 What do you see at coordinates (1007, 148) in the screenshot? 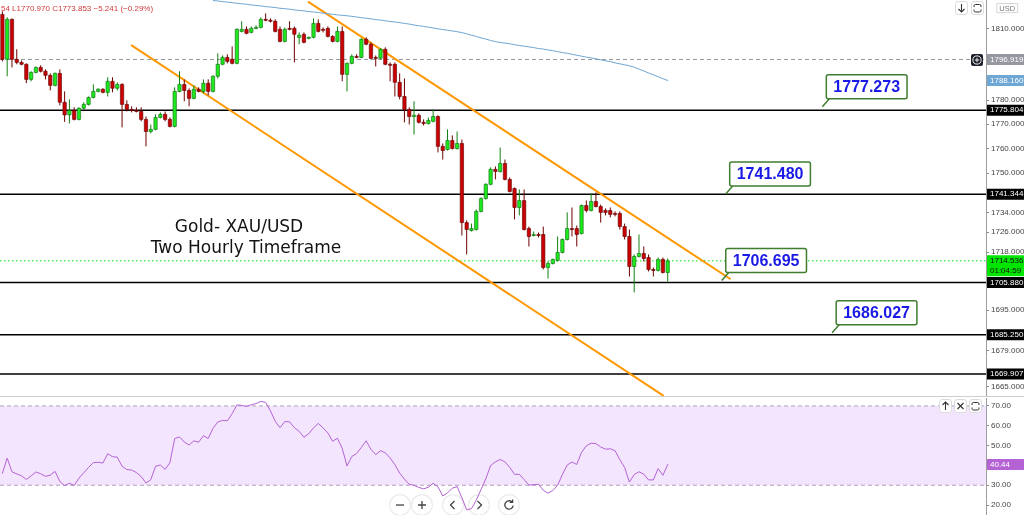
I see `y-tick-label: 1760.000` at bounding box center [1007, 148].